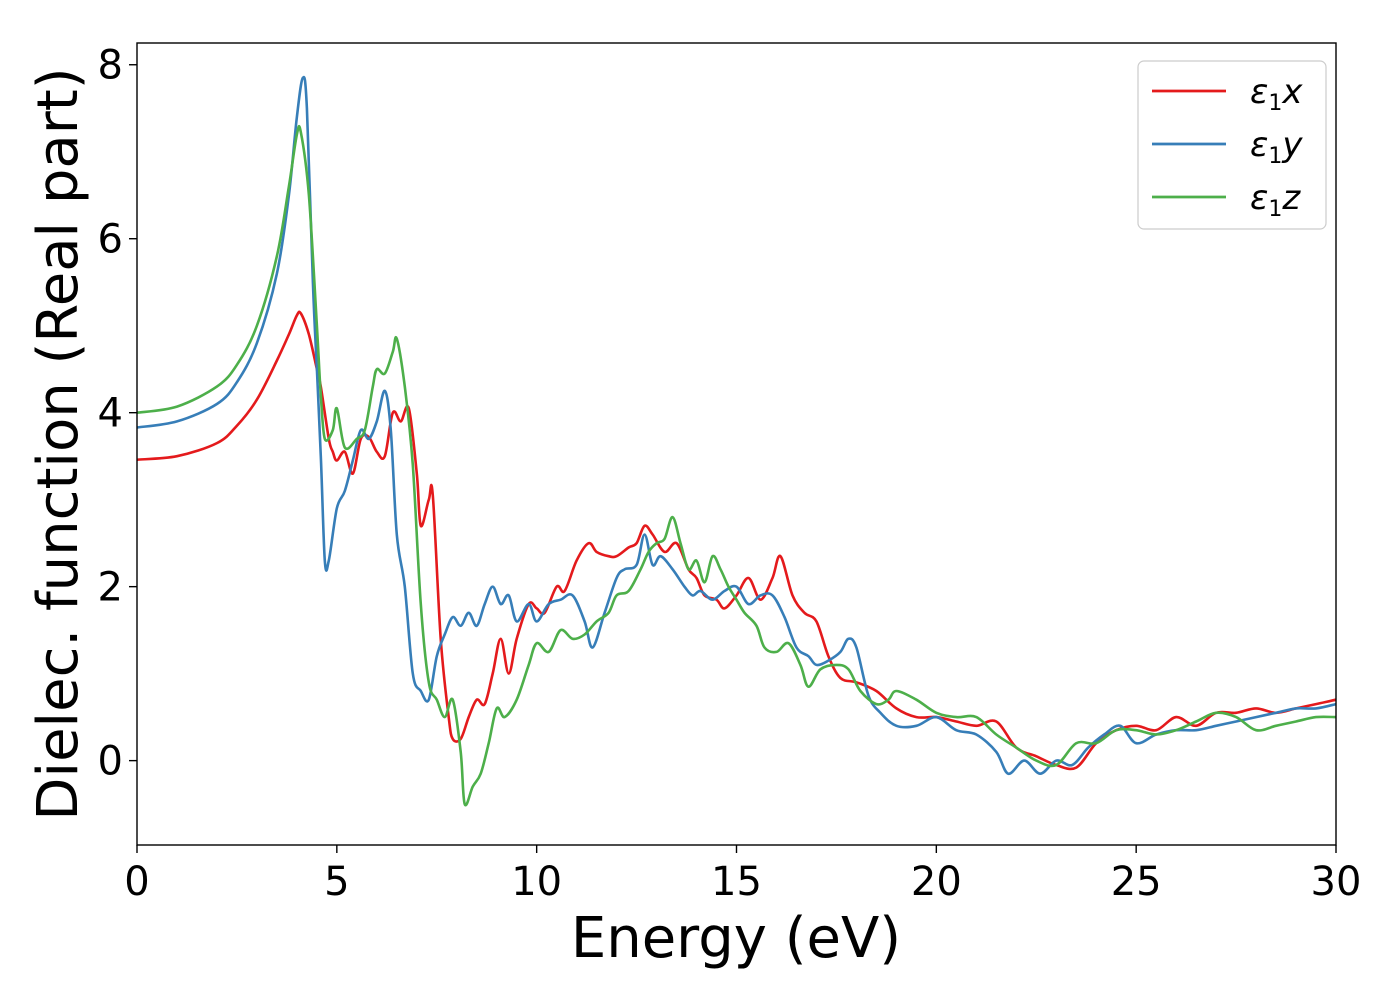 This screenshot has width=1400, height=1000. What do you see at coordinates (336, 882) in the screenshot?
I see `x-tick-label: 5` at bounding box center [336, 882].